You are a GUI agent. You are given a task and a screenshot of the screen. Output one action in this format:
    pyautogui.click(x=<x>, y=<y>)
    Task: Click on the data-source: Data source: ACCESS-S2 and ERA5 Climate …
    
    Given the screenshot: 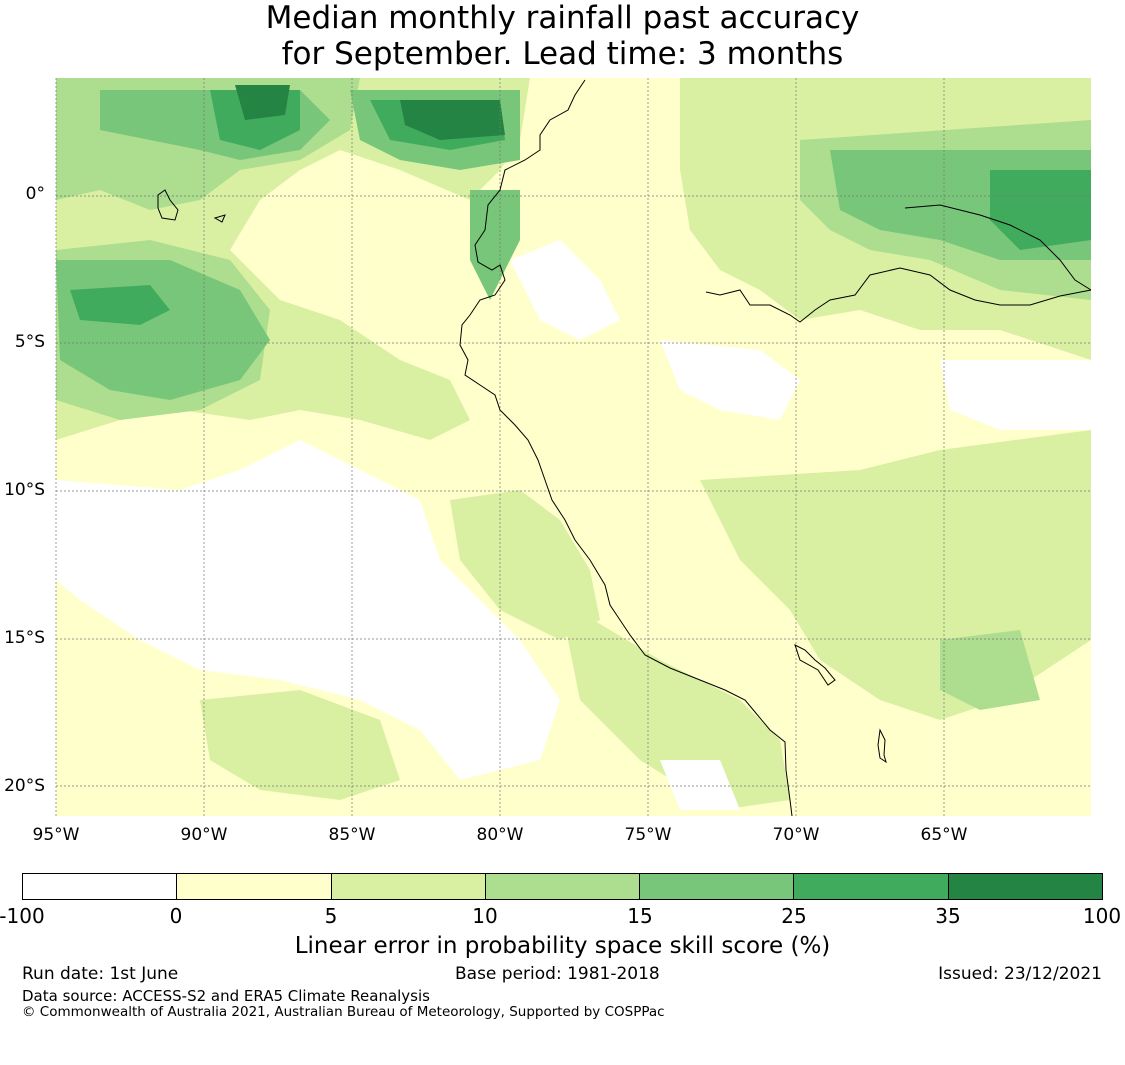 What is the action you would take?
    pyautogui.click(x=226, y=996)
    